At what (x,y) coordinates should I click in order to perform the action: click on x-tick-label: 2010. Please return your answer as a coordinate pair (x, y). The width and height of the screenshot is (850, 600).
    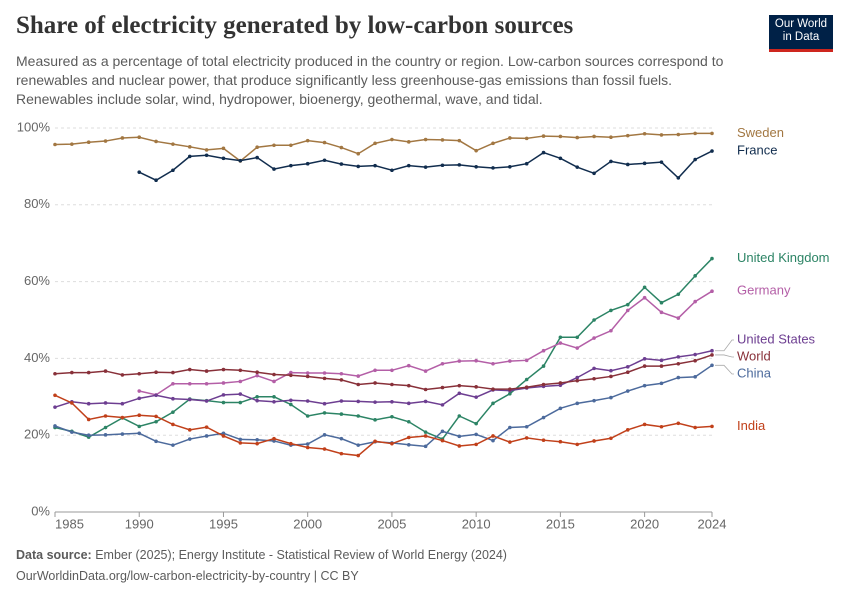
    Looking at the image, I should click on (476, 523).